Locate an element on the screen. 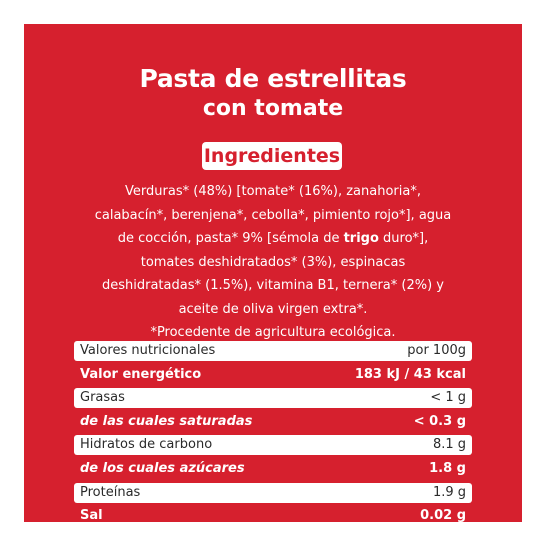  nutrition-value: < 0.3 g is located at coordinates (439, 421).